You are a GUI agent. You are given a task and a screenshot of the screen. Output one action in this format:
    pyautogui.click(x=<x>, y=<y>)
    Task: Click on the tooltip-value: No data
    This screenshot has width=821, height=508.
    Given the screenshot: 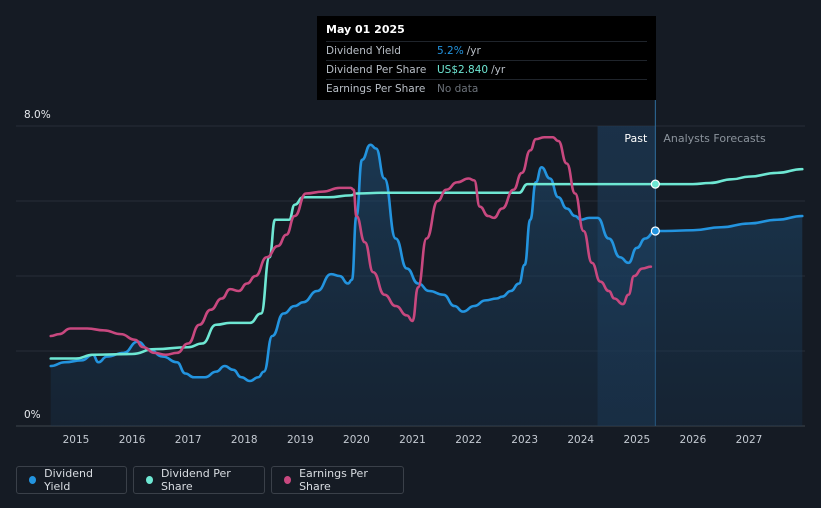 What is the action you would take?
    pyautogui.click(x=458, y=89)
    